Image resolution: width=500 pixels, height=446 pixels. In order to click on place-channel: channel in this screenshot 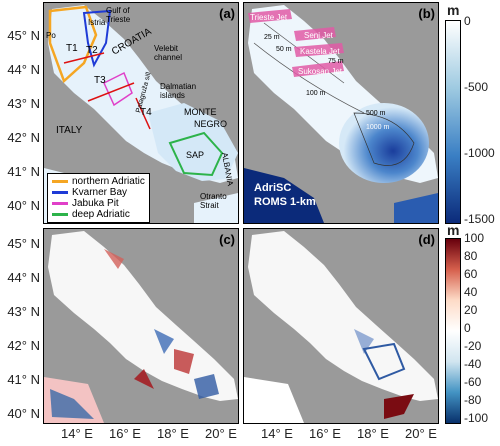, I will do `click(168, 57)`.